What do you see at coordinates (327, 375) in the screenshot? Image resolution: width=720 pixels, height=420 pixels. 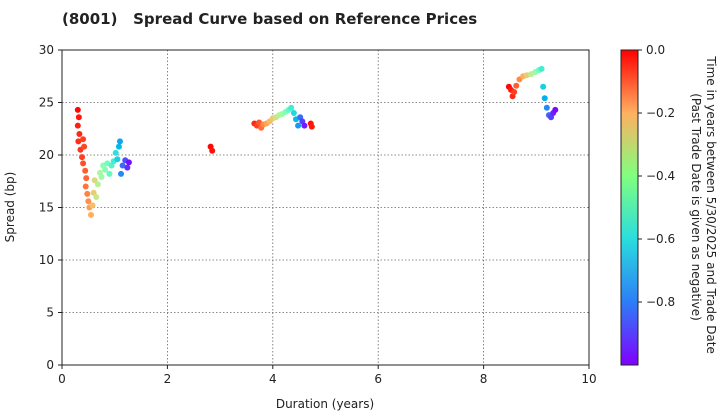 I see `x-axis-ticks: 0 2 4 6 8 10` at bounding box center [327, 375].